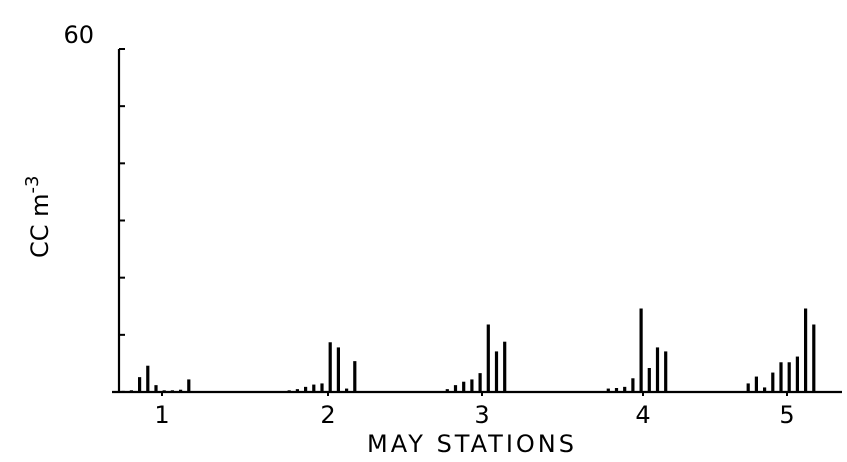 The height and width of the screenshot is (462, 847). What do you see at coordinates (472, 444) in the screenshot?
I see `x-axis-label: MAY STATIONS` at bounding box center [472, 444].